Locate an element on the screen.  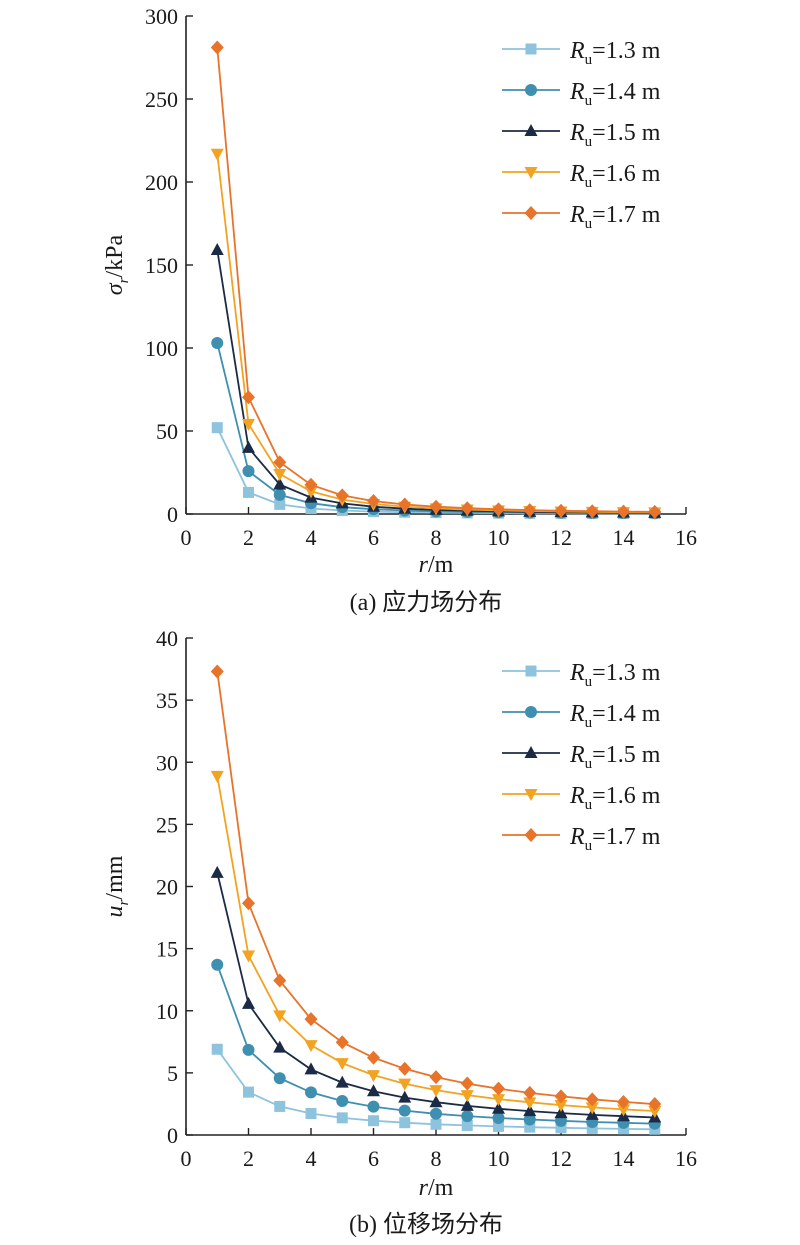
legend-label-rest: =1.3 m is located at coordinates (626, 51).